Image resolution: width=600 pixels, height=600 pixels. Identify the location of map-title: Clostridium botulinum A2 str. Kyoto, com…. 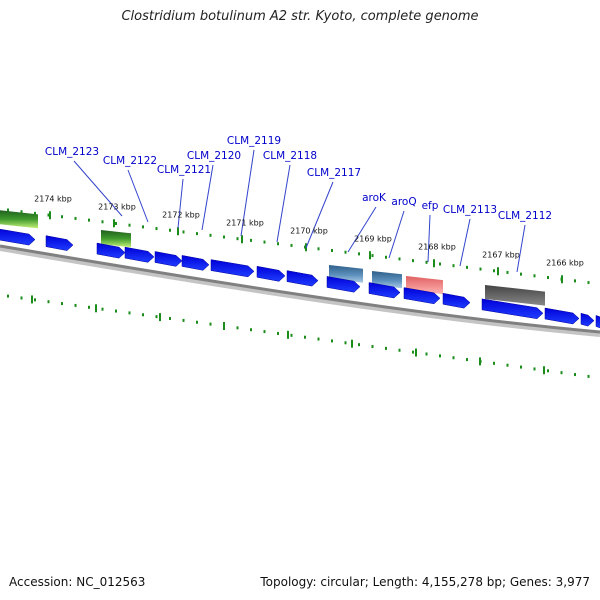
(300, 16).